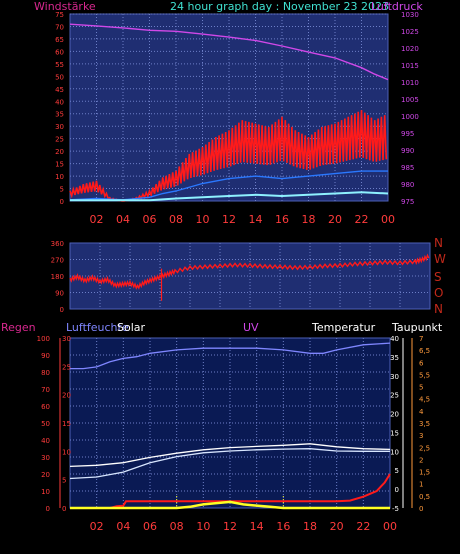 Image resolution: width=460 pixels, height=554 pixels. I want to click on wind-y-tick: 20, so click(59, 152).